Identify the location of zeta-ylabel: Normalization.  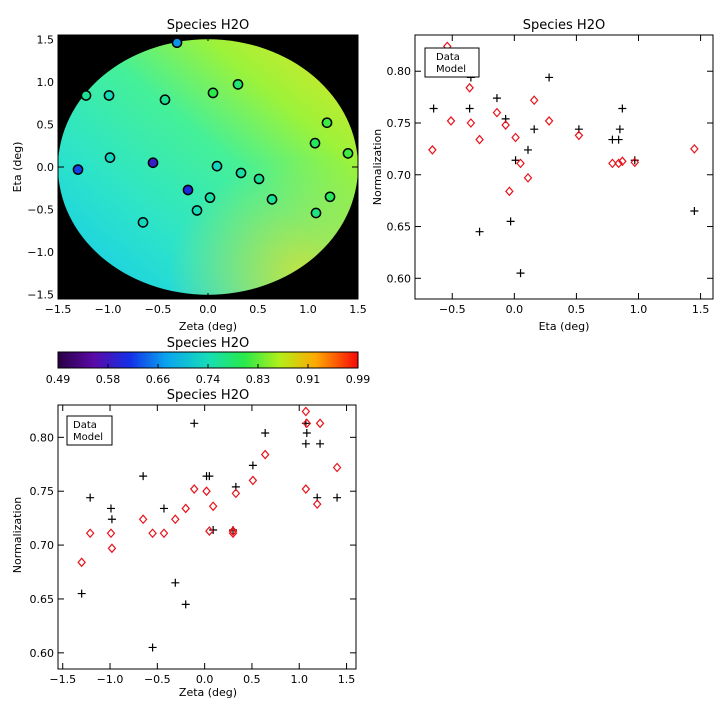
(17, 535).